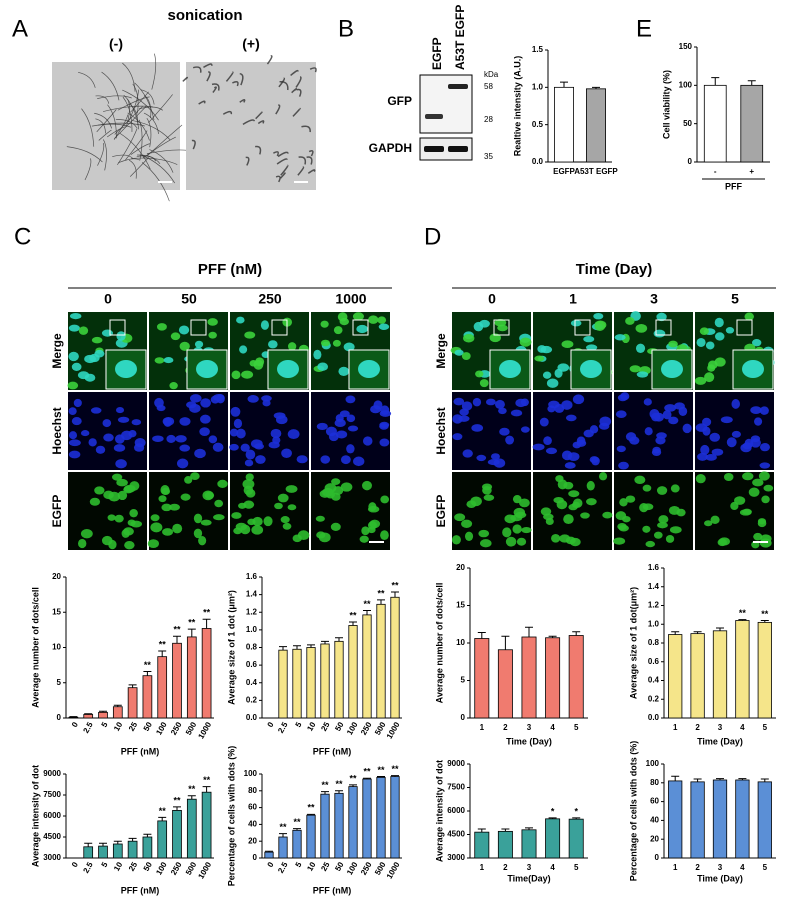 The image size is (787, 904). Describe the element at coordinates (735, 299) in the screenshot. I see `column-label: 5` at that location.